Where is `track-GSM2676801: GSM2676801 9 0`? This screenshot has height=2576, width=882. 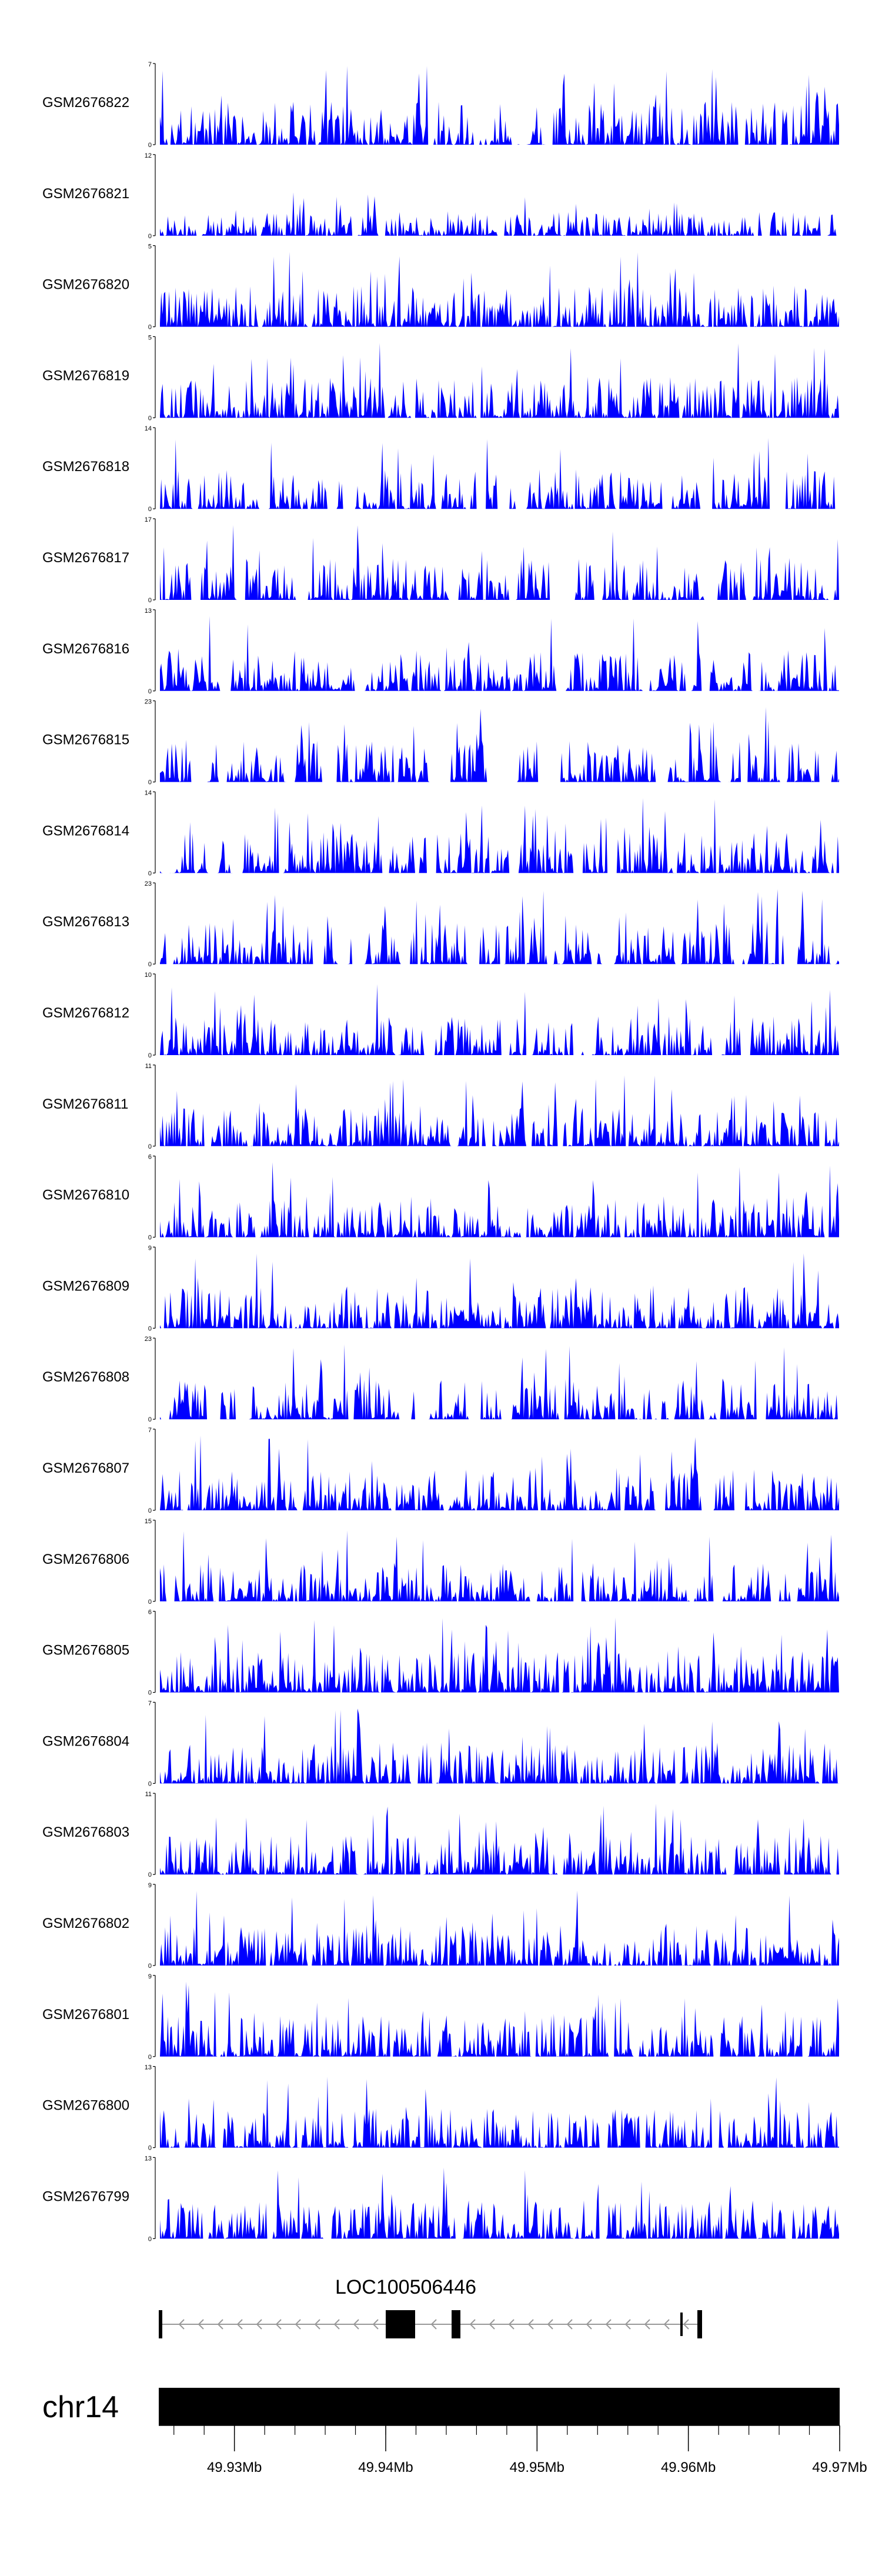
track-GSM2676801: GSM2676801 9 0 is located at coordinates (440, 2017).